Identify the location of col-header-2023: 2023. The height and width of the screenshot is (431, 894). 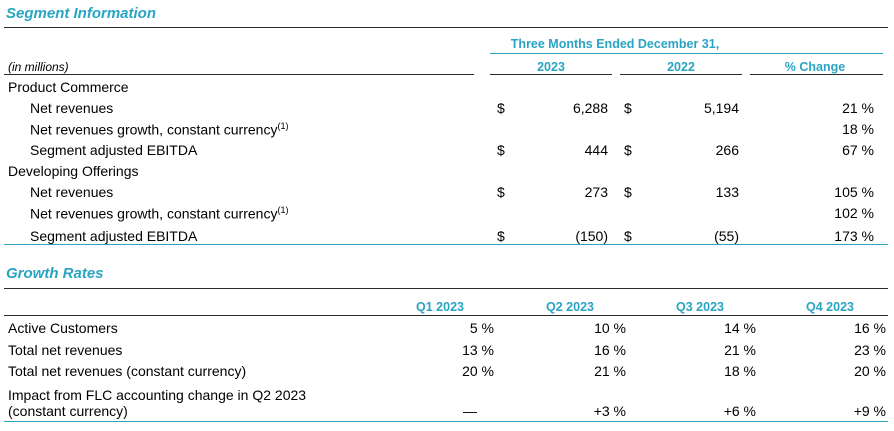
(551, 67).